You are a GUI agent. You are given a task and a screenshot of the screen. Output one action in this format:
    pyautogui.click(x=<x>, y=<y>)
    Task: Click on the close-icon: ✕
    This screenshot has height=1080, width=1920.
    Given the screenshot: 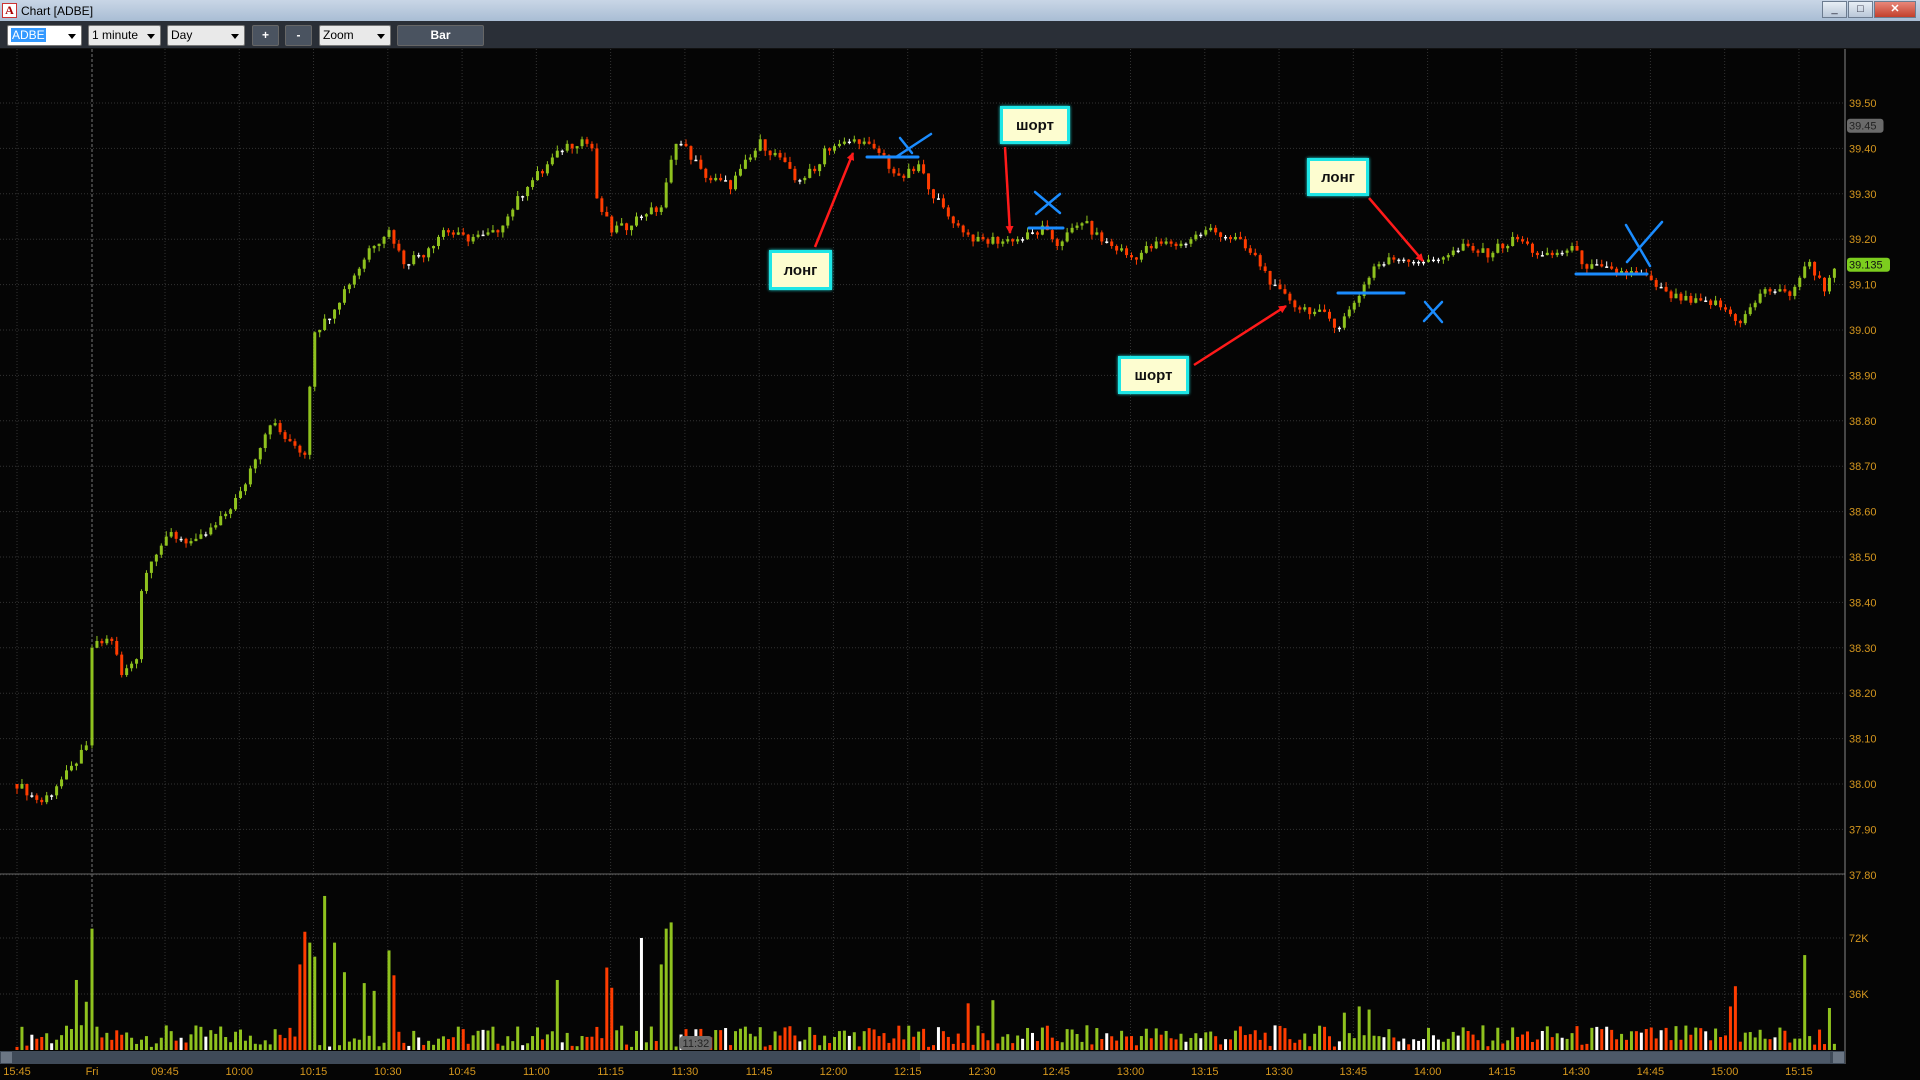 What is the action you would take?
    pyautogui.click(x=1895, y=9)
    